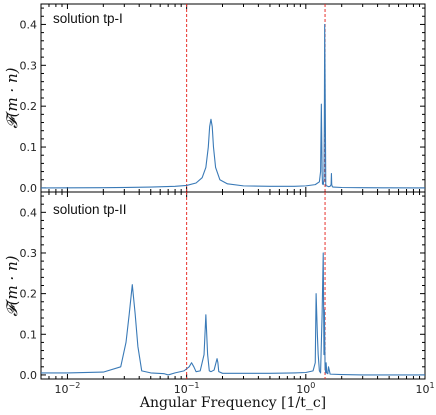 This screenshot has width=436, height=415. What do you see at coordinates (90, 209) in the screenshot?
I see `panel-label: solution tp-II` at bounding box center [90, 209].